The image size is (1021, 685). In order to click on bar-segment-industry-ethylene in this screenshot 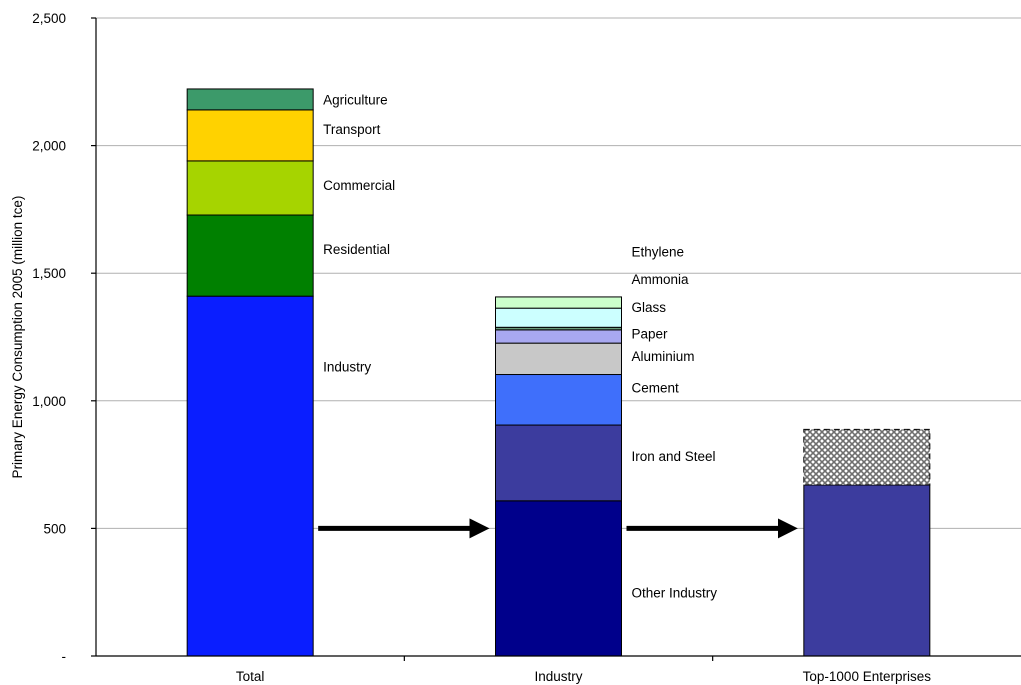, I will do `click(558, 302)`.